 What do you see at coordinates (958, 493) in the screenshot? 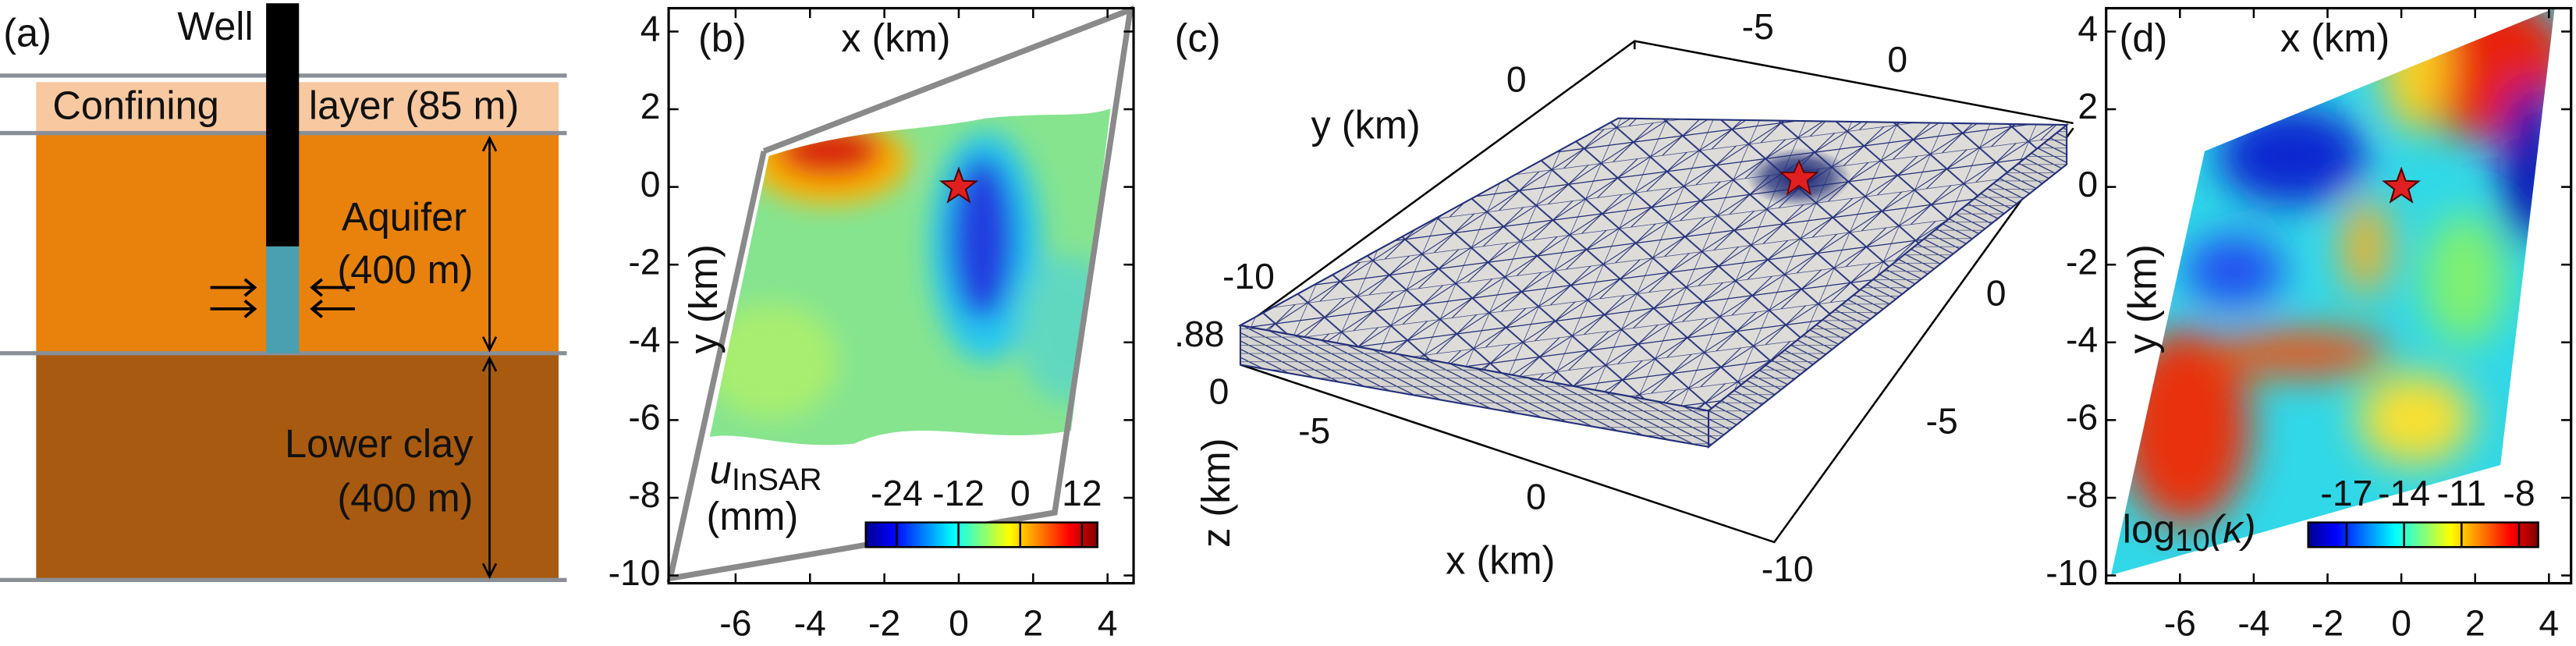
I see `colorbar-tick-label: -12` at bounding box center [958, 493].